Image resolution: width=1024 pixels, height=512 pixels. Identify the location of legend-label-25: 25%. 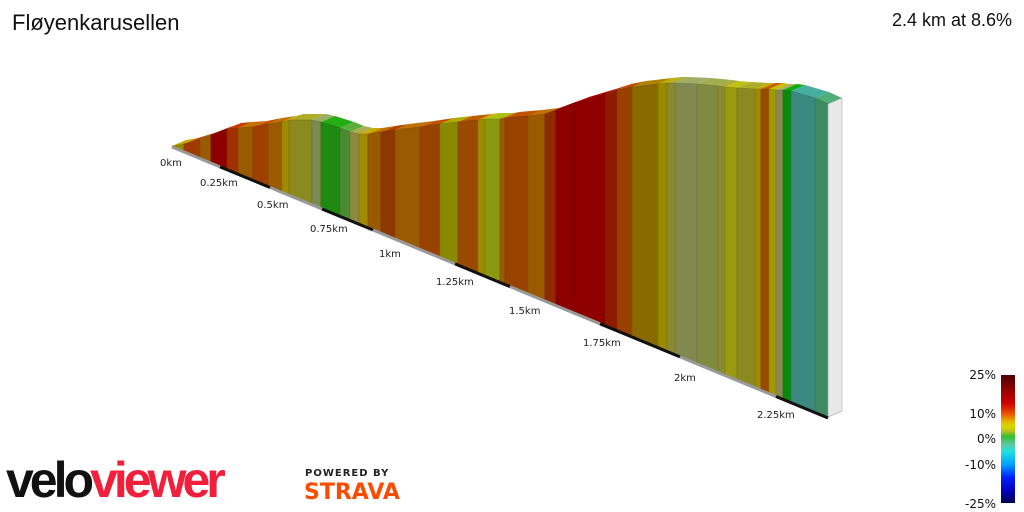
(982, 375).